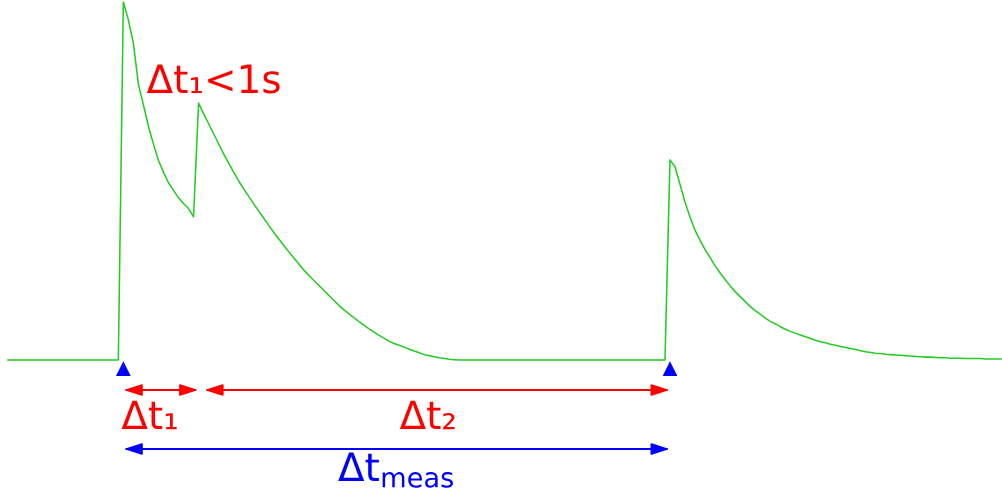  What do you see at coordinates (395, 470) in the screenshot?
I see `text: Δt$_{meas}$` at bounding box center [395, 470].